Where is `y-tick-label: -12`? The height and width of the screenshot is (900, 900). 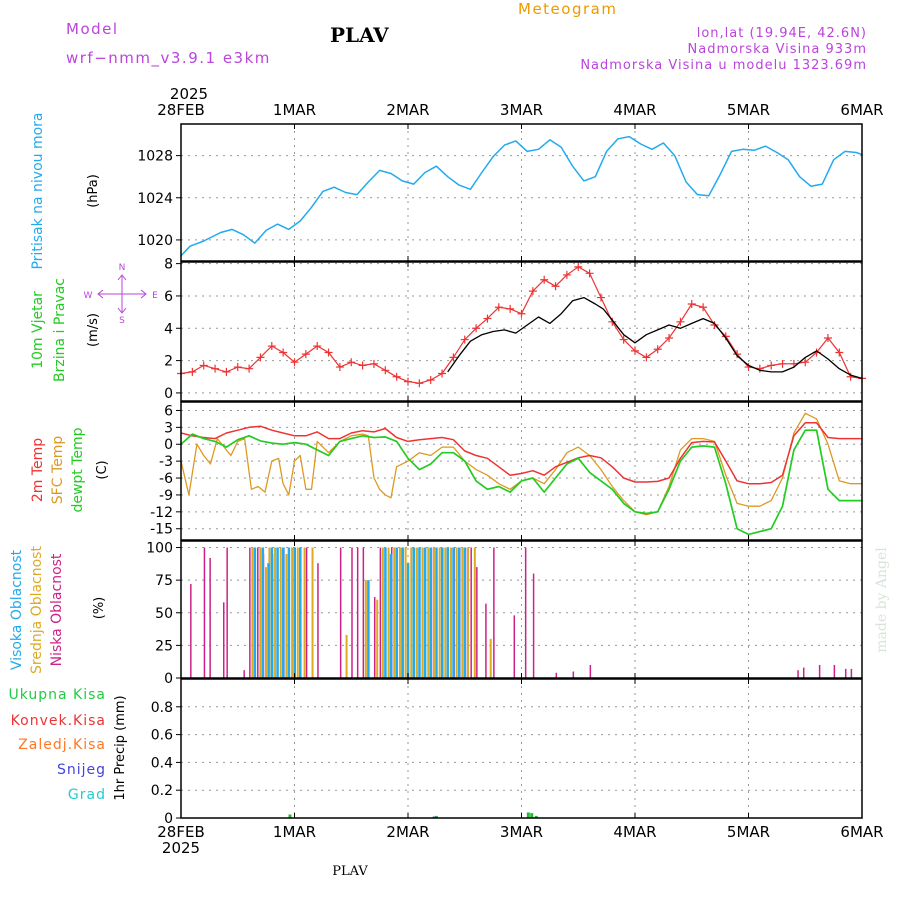 y-tick-label: -12 is located at coordinates (161, 513).